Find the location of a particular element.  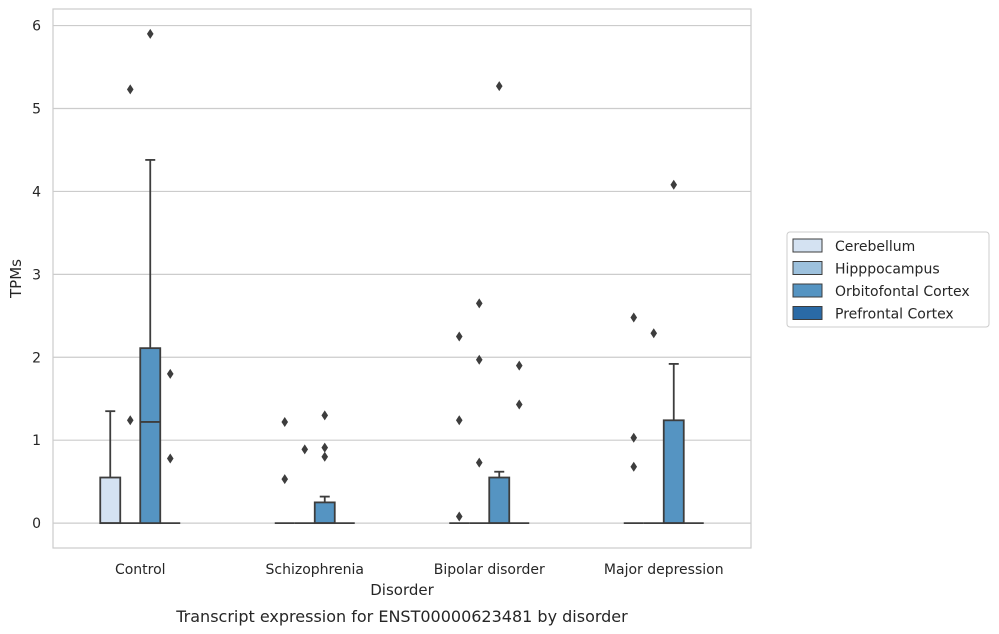

y-tick-labels: 0 1 2 3 4 5 6 is located at coordinates (36, 276).